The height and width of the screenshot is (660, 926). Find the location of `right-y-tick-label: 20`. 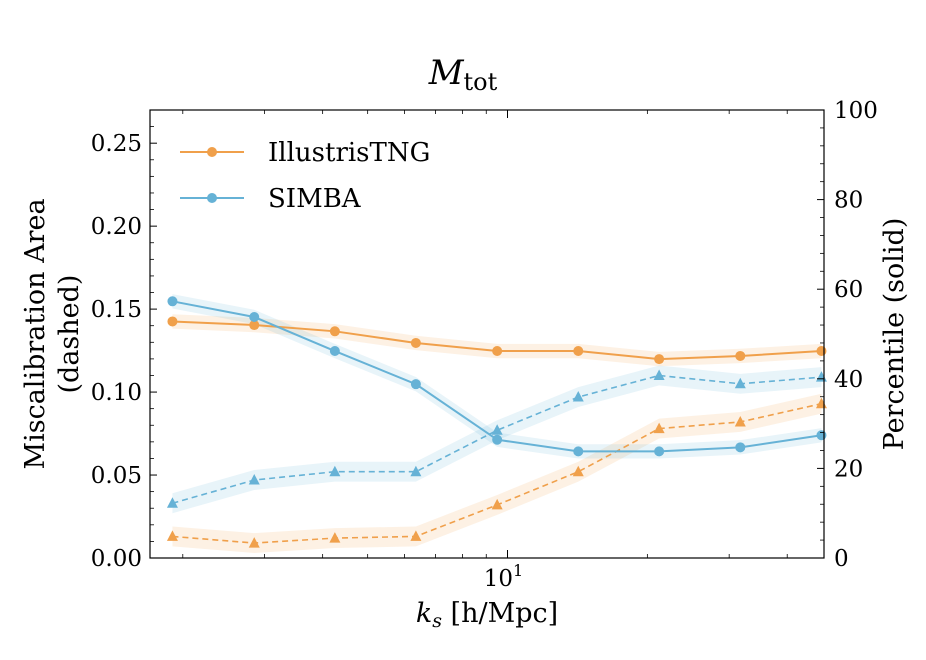

right-y-tick-label: 20 is located at coordinates (848, 469).